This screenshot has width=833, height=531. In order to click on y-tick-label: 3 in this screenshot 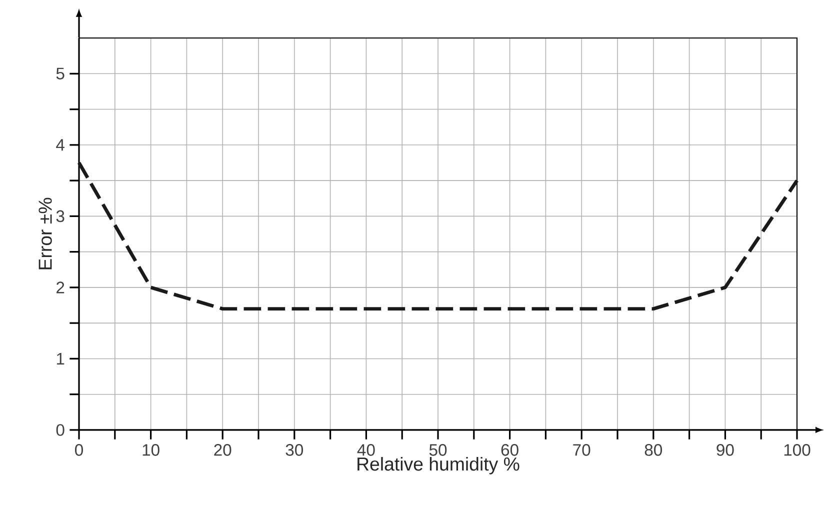, I will do `click(60, 216)`.